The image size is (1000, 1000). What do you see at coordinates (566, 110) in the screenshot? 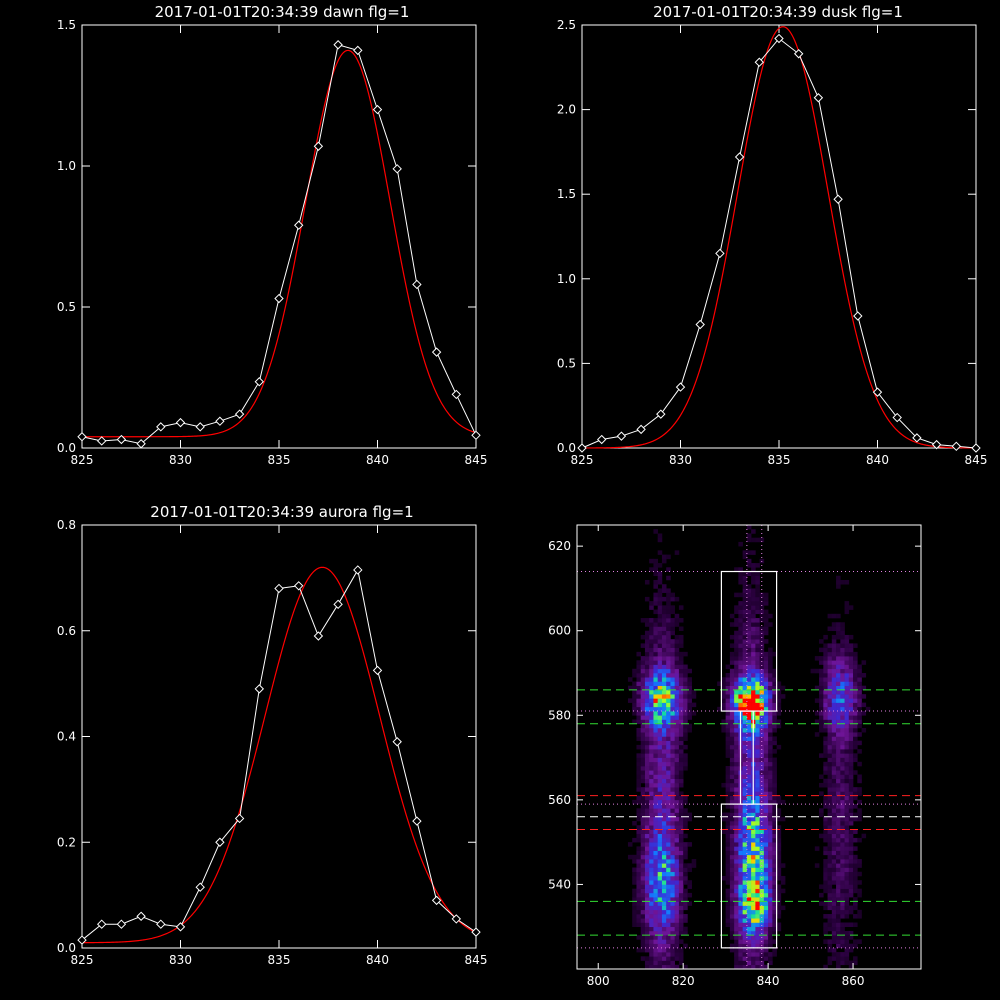
I see `y-tick-label-1: 2.0` at bounding box center [566, 110].